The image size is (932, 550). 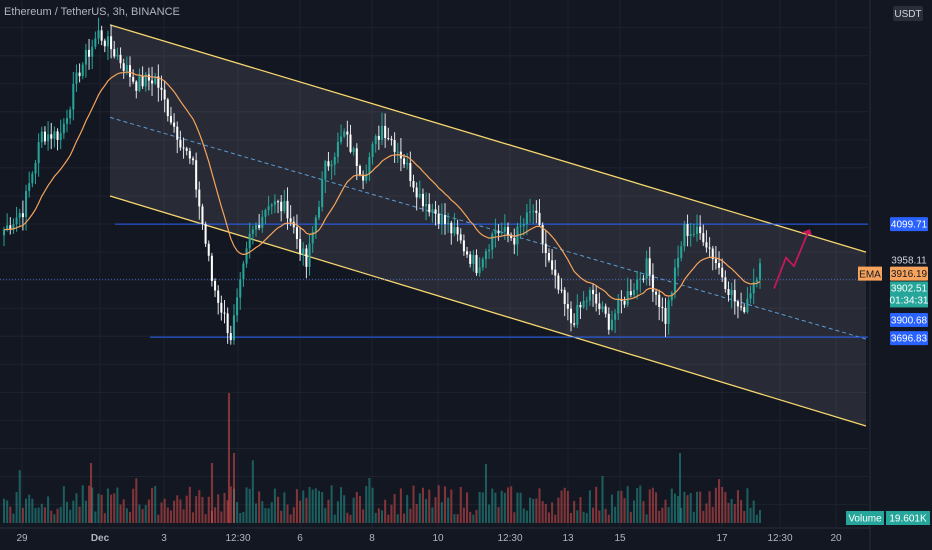 What do you see at coordinates (234, 488) in the screenshot?
I see `volume-spike` at bounding box center [234, 488].